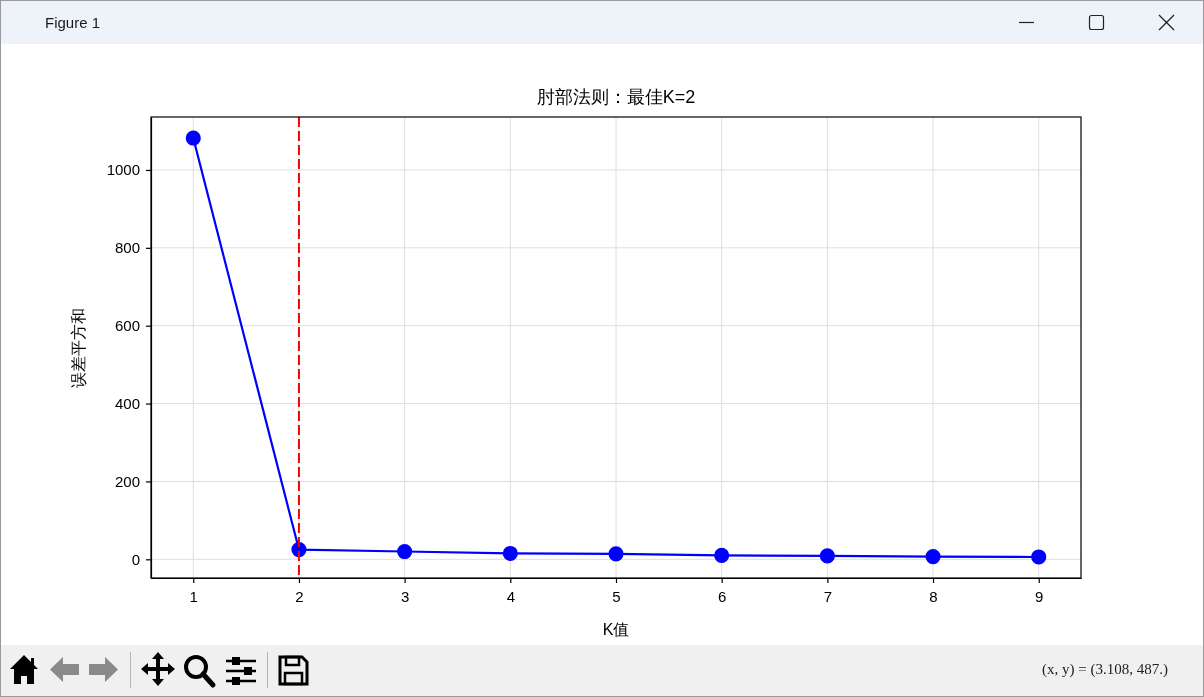  What do you see at coordinates (73, 22) in the screenshot?
I see `caption: Figure 1` at bounding box center [73, 22].